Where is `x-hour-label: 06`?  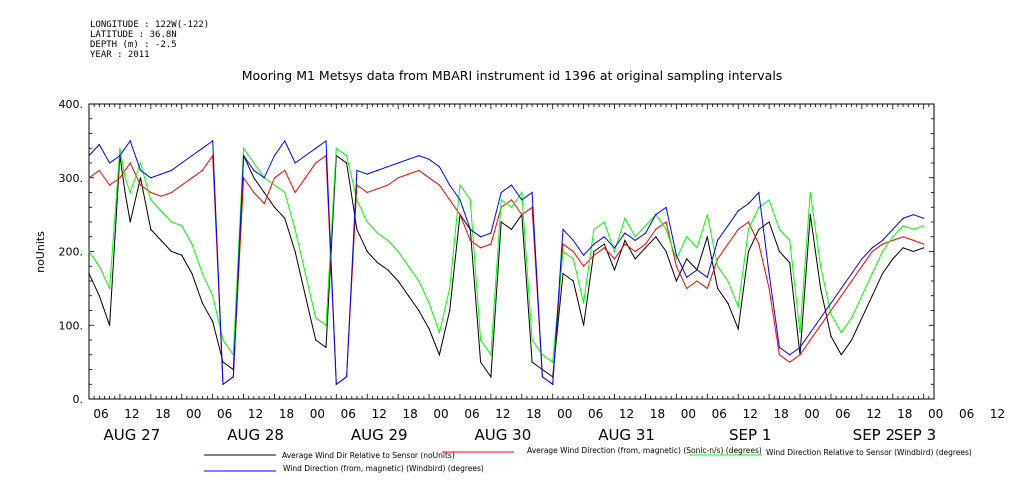 x-hour-label: 06 is located at coordinates (966, 414).